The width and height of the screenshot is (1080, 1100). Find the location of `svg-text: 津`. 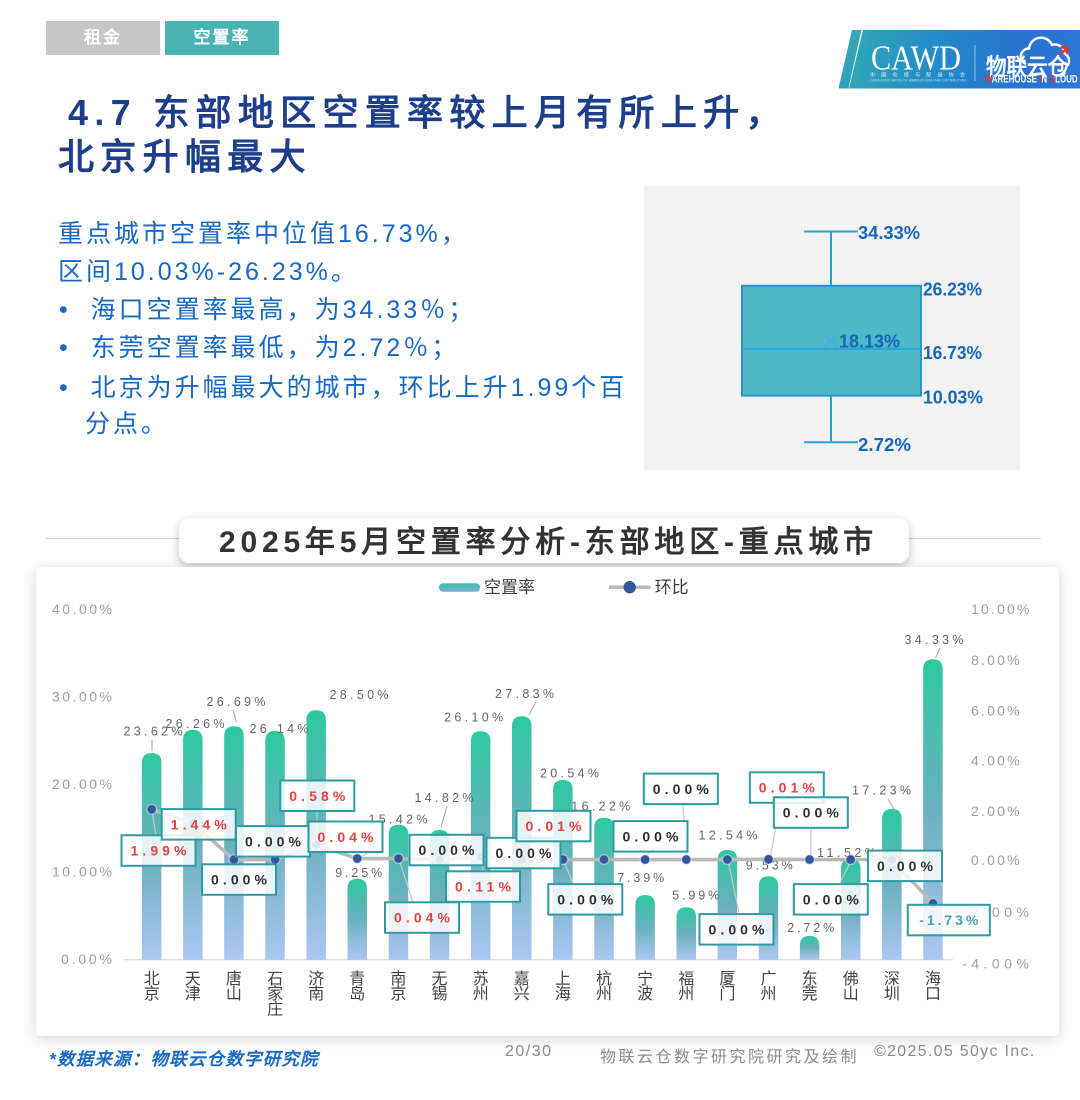

svg-text: 津 is located at coordinates (193, 994).